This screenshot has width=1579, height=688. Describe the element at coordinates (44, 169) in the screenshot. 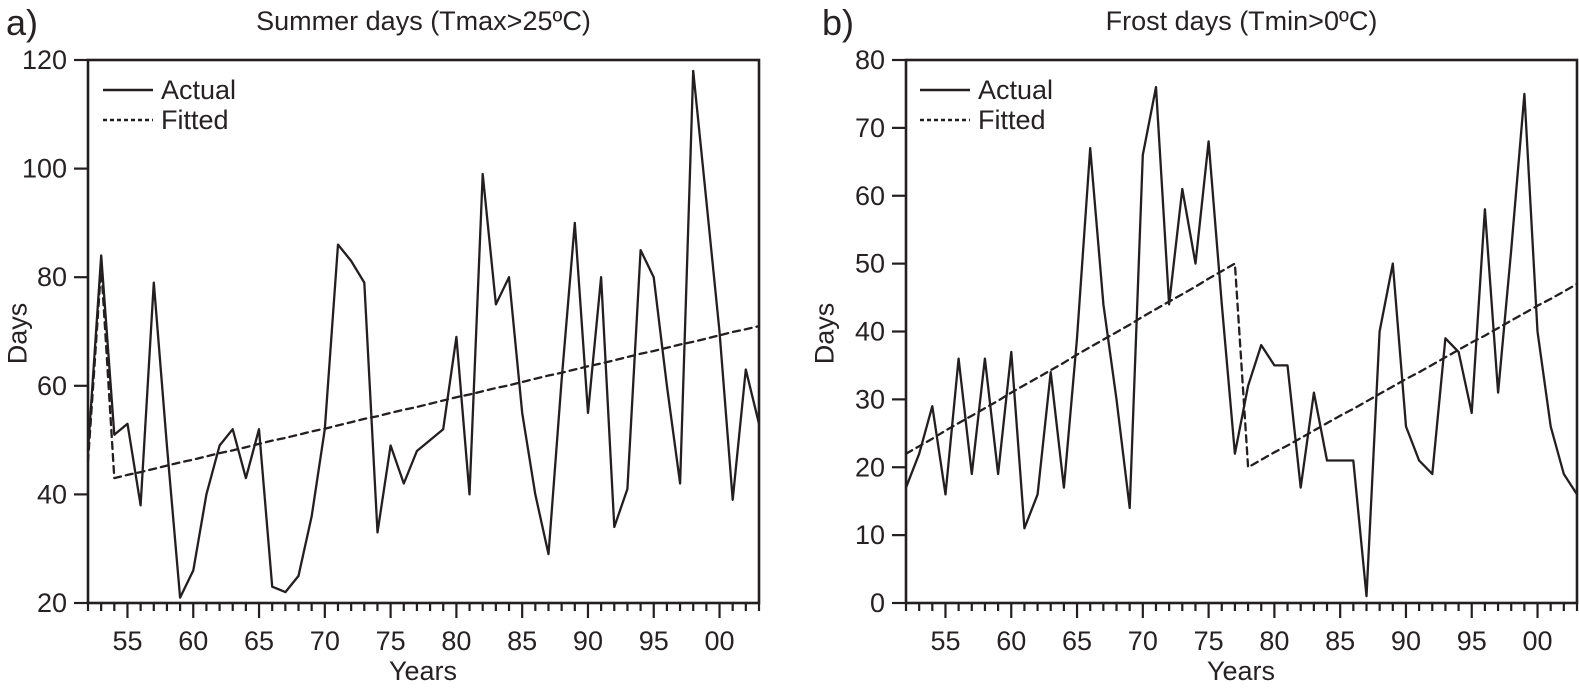

I see `y-tick-label: 100` at that location.